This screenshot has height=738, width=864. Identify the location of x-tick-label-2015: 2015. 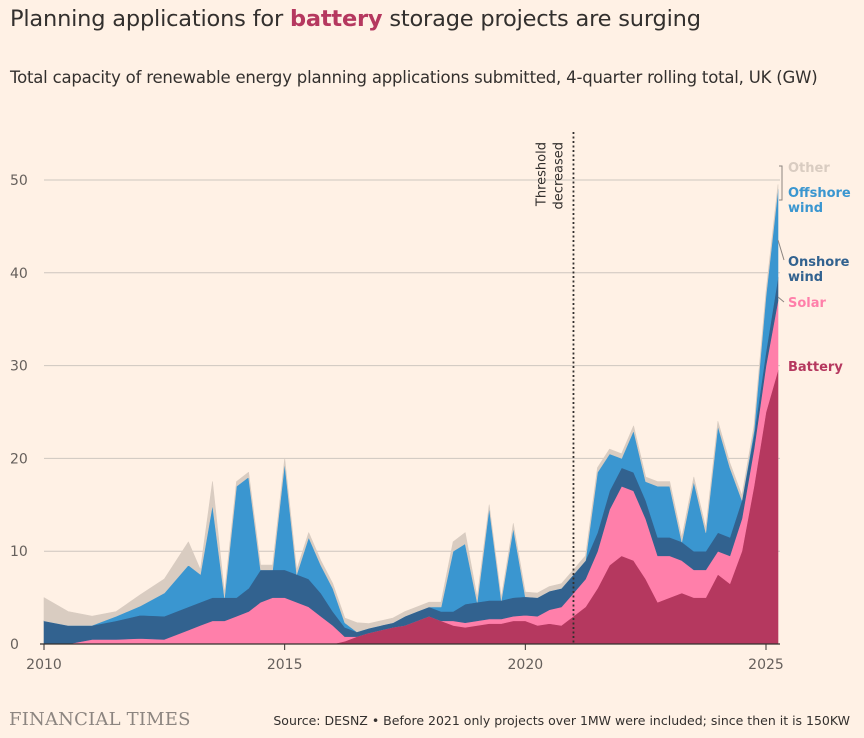
(285, 665).